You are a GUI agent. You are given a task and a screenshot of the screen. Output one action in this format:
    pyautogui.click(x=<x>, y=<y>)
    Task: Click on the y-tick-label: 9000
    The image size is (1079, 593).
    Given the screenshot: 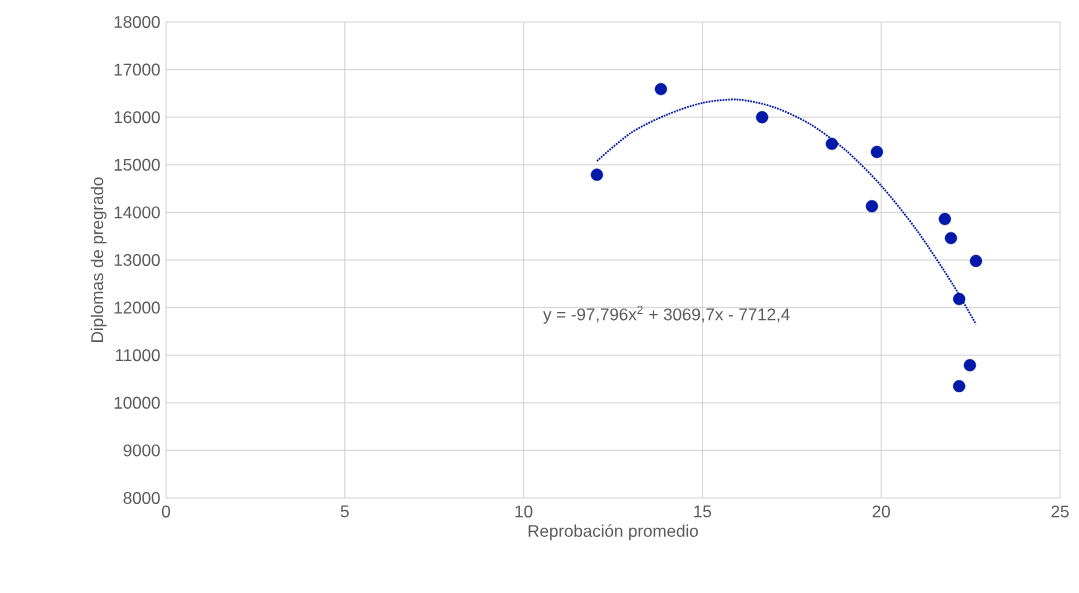 What is the action you would take?
    pyautogui.click(x=141, y=450)
    